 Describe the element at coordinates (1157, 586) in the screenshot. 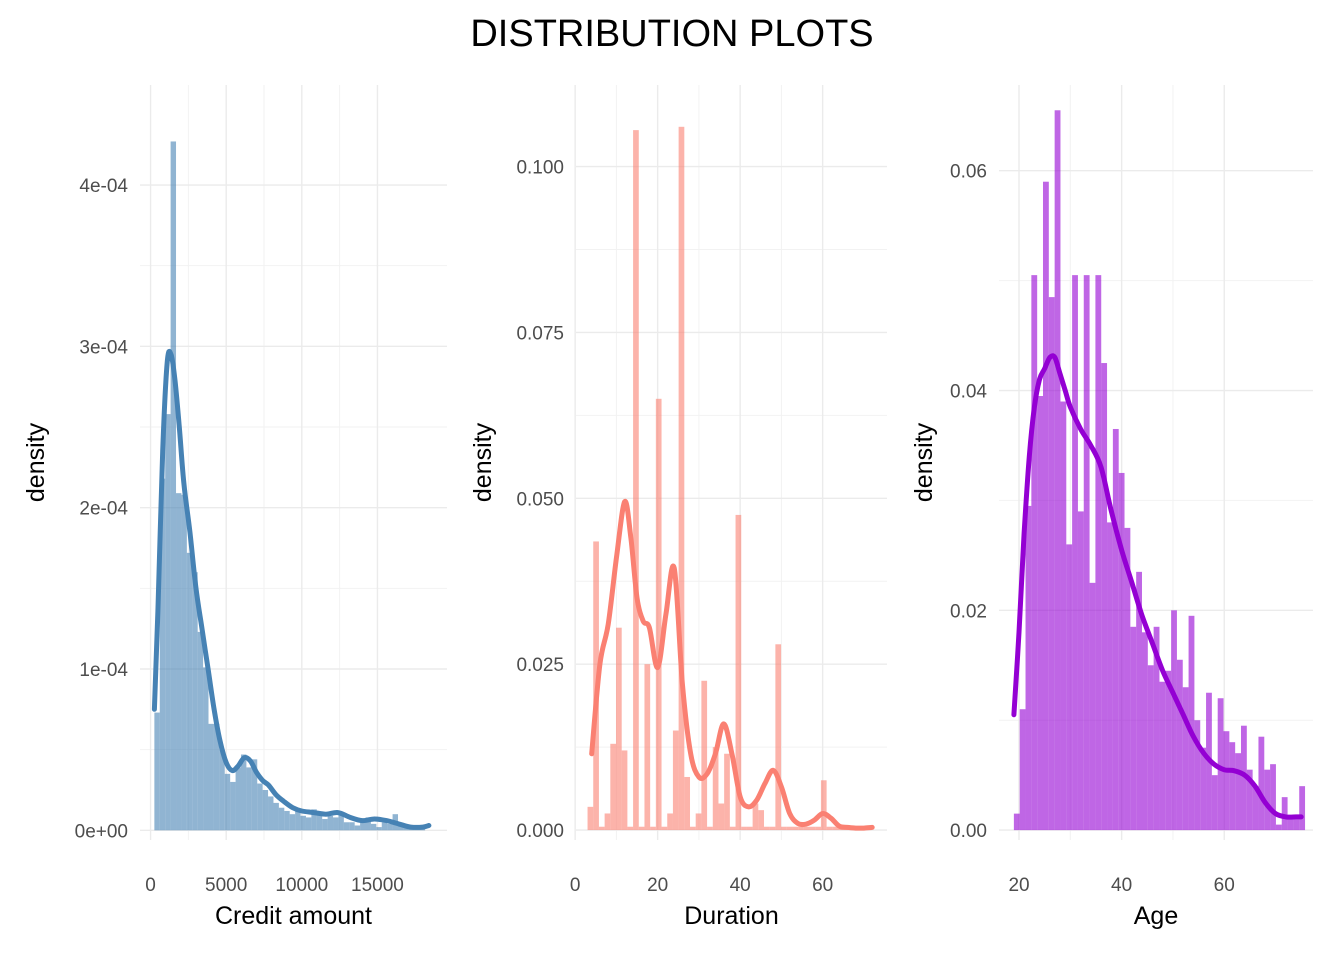

I see `age-density-curve` at that location.